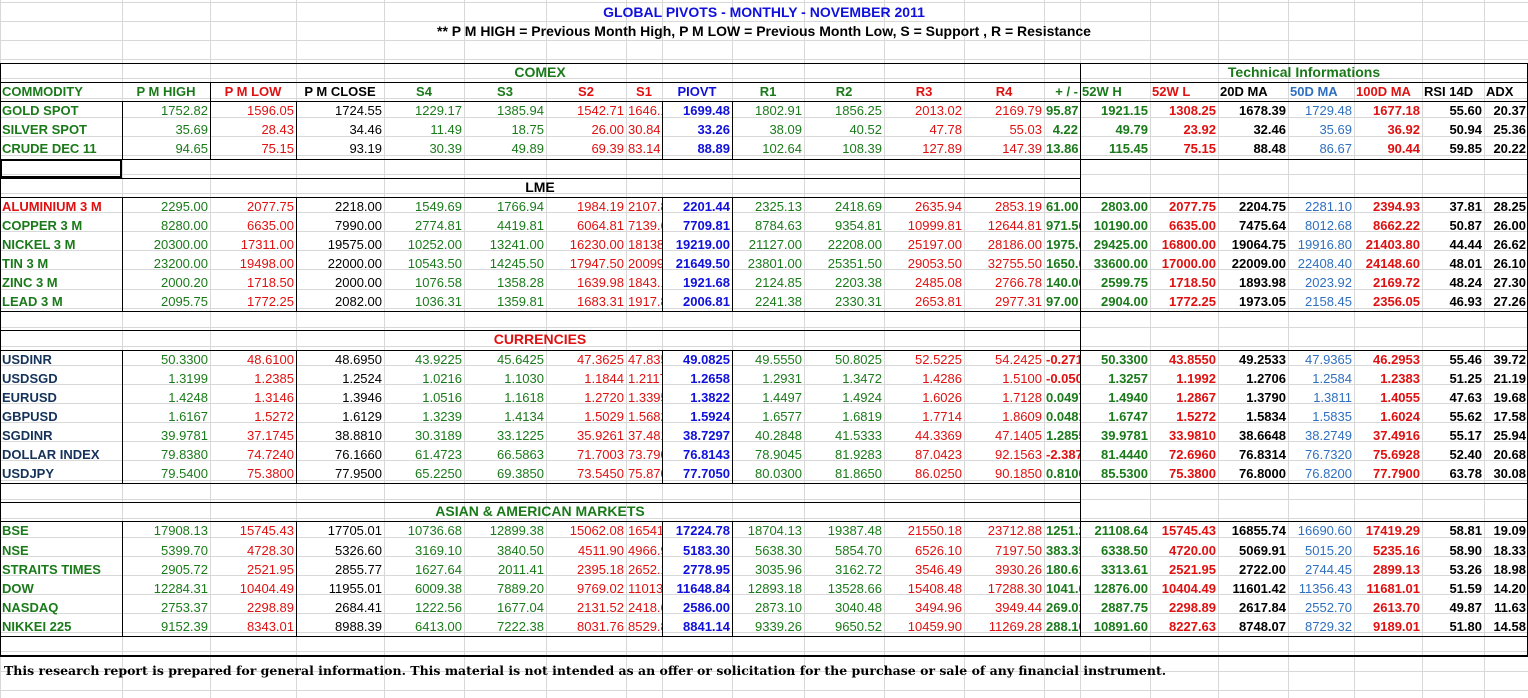  Describe the element at coordinates (184, 435) in the screenshot. I see `value-pm-high: 39.9781` at that location.